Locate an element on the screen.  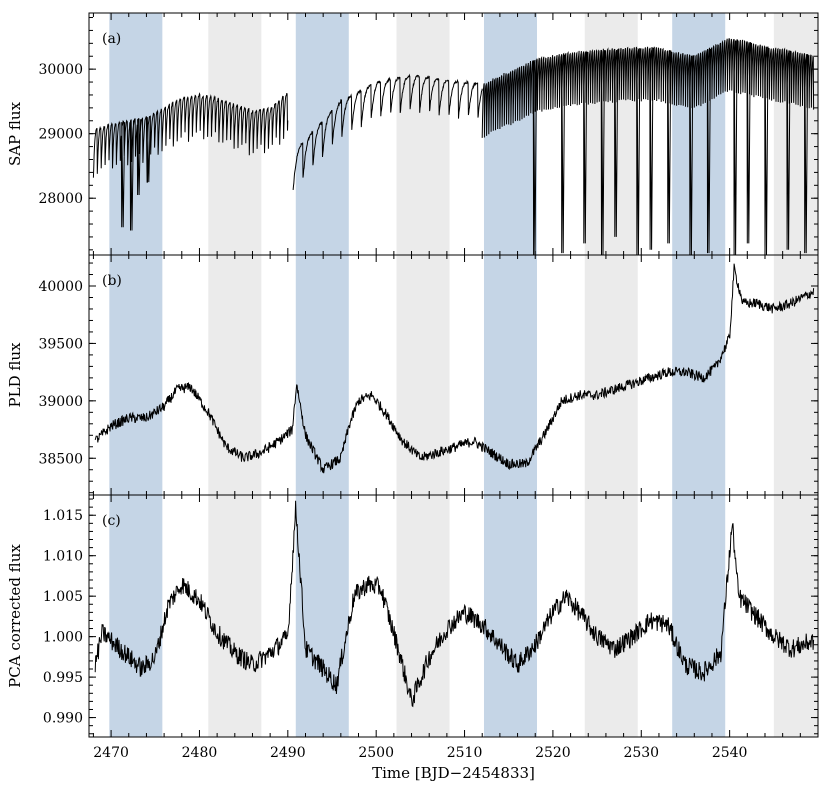
y-tick-label: 0.990 is located at coordinates (63, 719).